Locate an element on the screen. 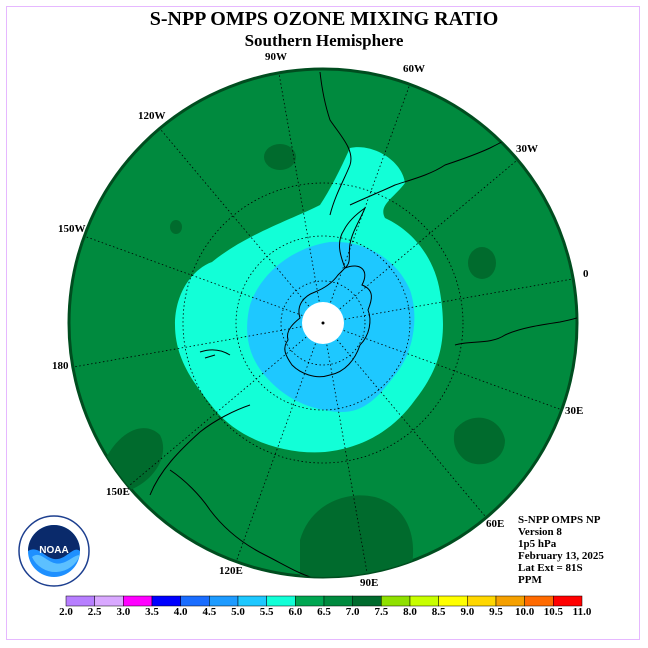 The height and width of the screenshot is (648, 648). lon-label-90w: 90W is located at coordinates (276, 57).